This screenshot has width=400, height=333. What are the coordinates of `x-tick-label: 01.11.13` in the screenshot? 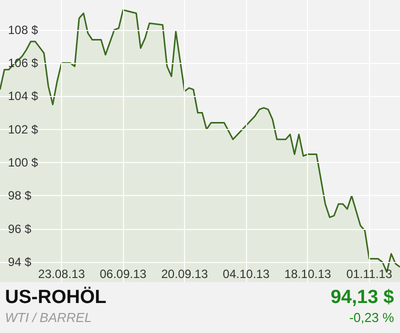 It's located at (369, 274).